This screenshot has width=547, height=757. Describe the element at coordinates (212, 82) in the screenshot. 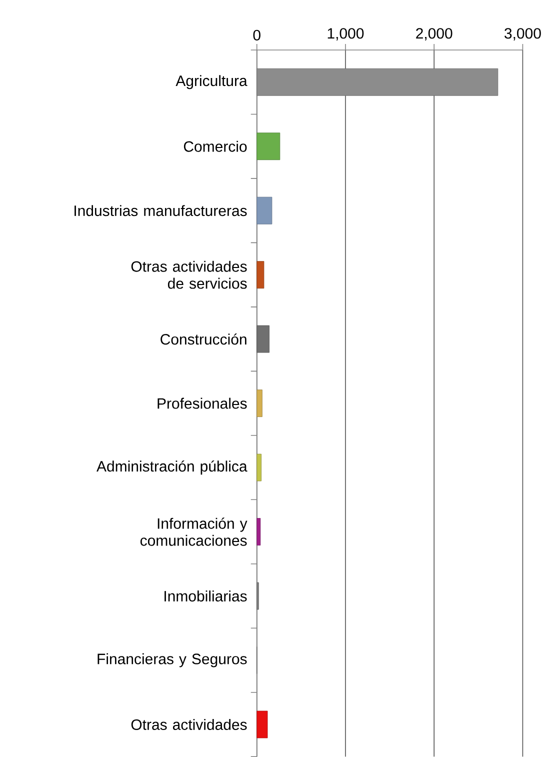

I see `y-tick-label: Agricultura` at that location.